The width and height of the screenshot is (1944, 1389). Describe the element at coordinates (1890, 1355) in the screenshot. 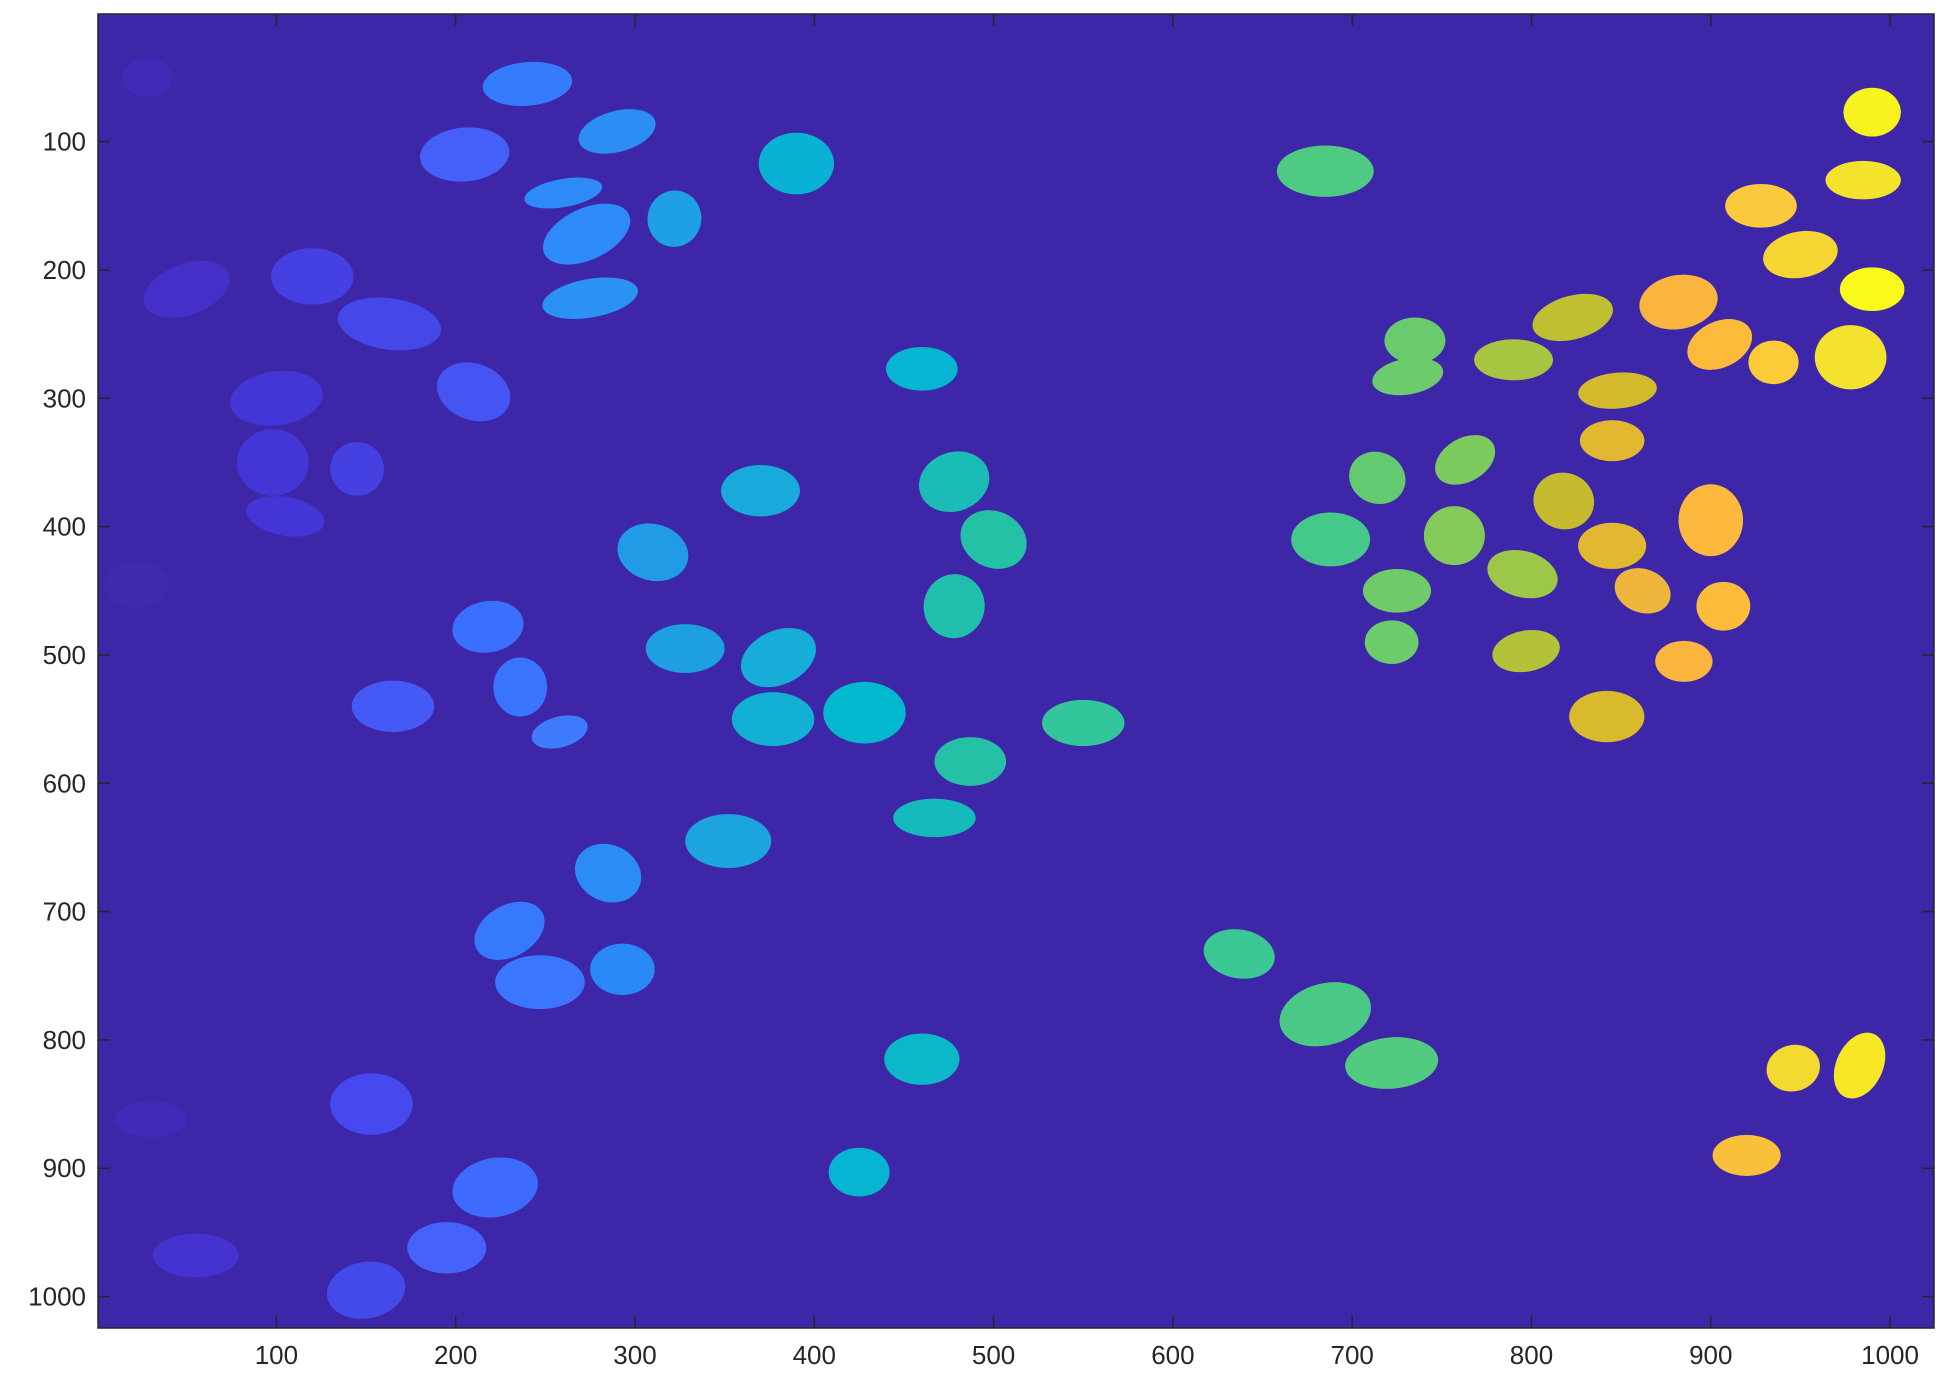

I see `x-tick-label: 1000` at that location.